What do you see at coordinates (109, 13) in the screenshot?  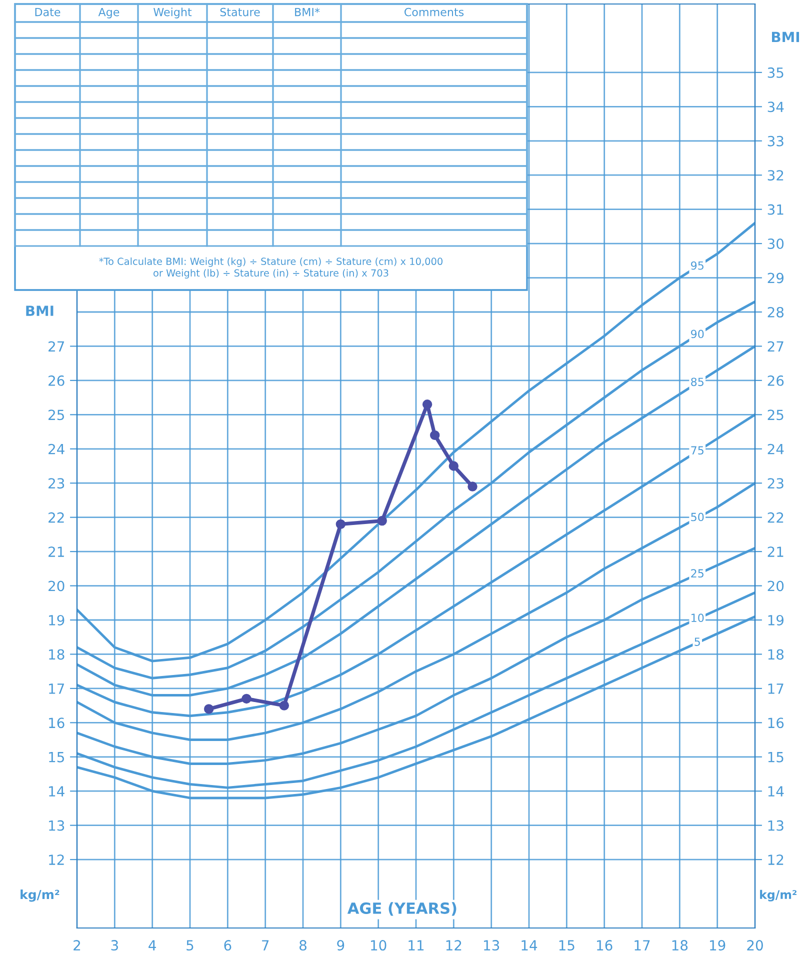 I see `annotation: Age` at bounding box center [109, 13].